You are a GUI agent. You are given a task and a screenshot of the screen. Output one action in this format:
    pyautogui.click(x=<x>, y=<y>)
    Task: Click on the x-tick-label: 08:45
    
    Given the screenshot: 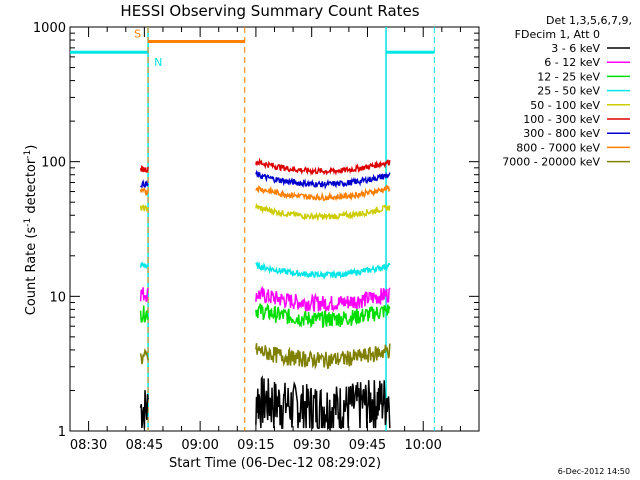 What is the action you would take?
    pyautogui.click(x=144, y=445)
    